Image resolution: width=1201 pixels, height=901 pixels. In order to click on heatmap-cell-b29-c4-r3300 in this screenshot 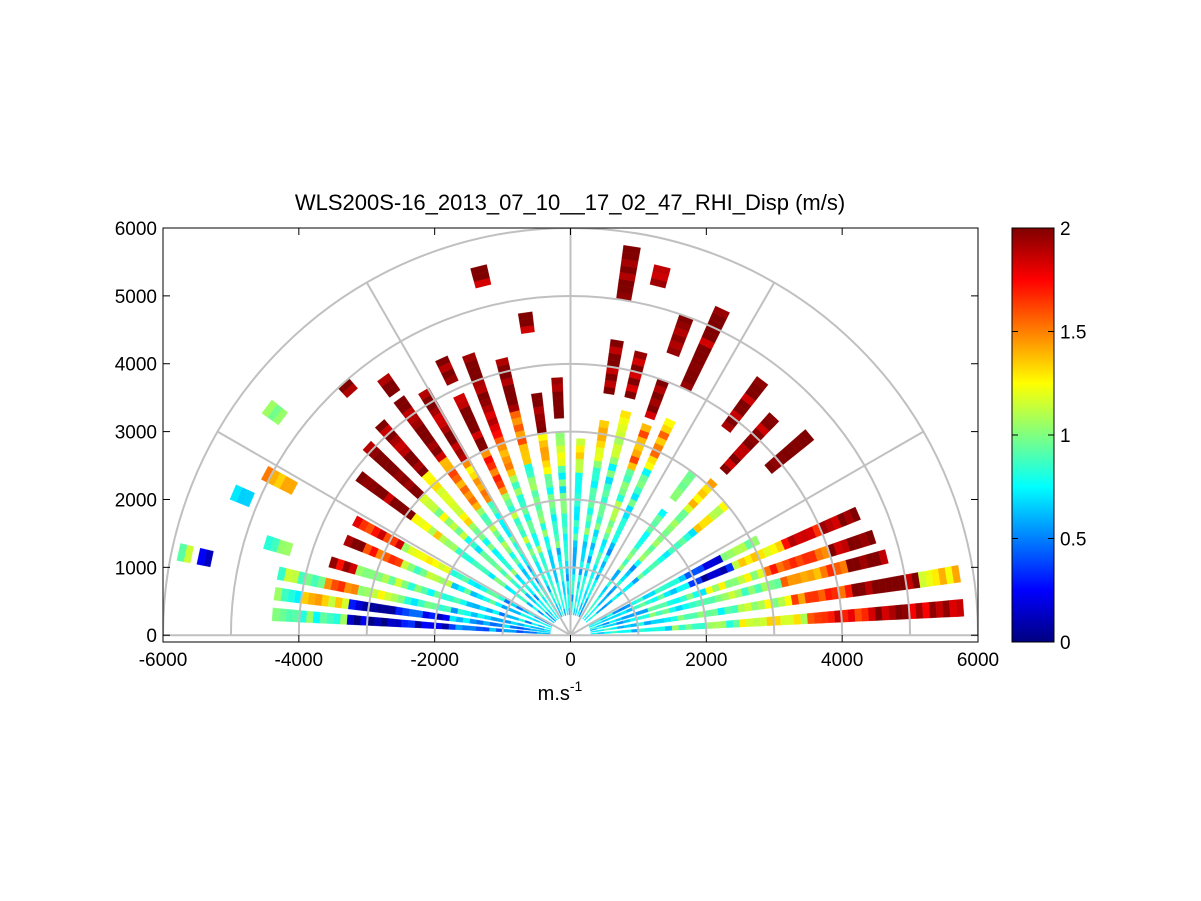, I will do `click(343, 619)`.